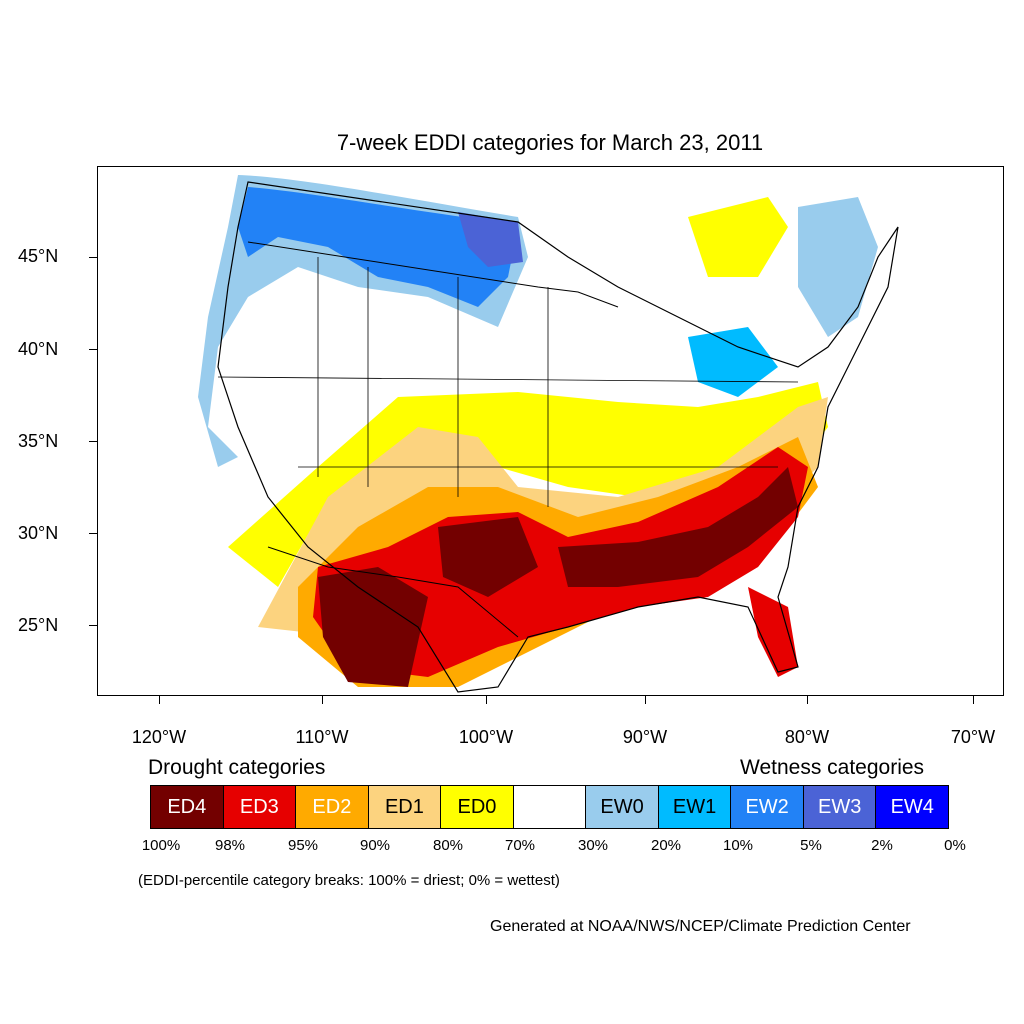  I want to click on legend-cell-ed4: ED4, so click(187, 807).